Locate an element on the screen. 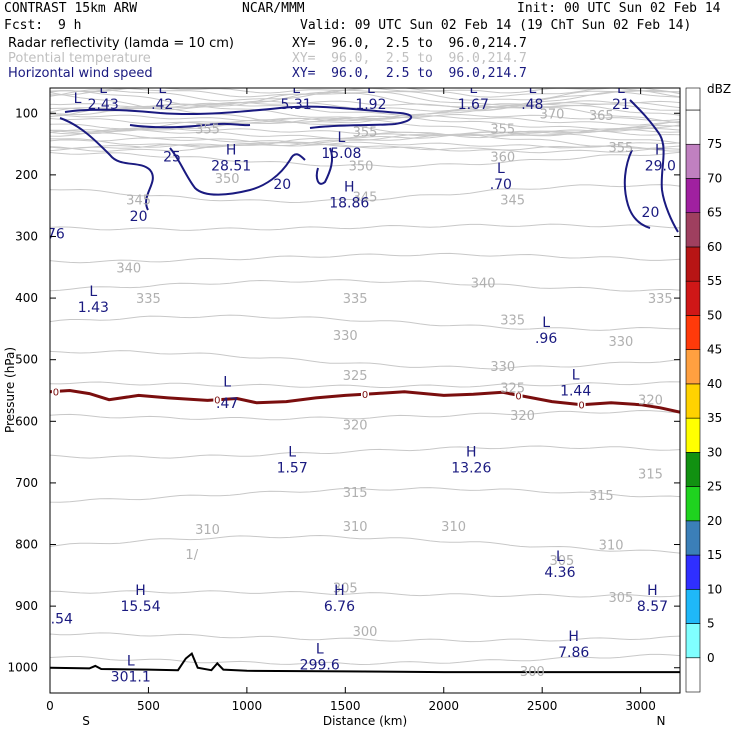 Image resolution: width=740 pixels, height=740 pixels. terrain-surface is located at coordinates (365, 662).